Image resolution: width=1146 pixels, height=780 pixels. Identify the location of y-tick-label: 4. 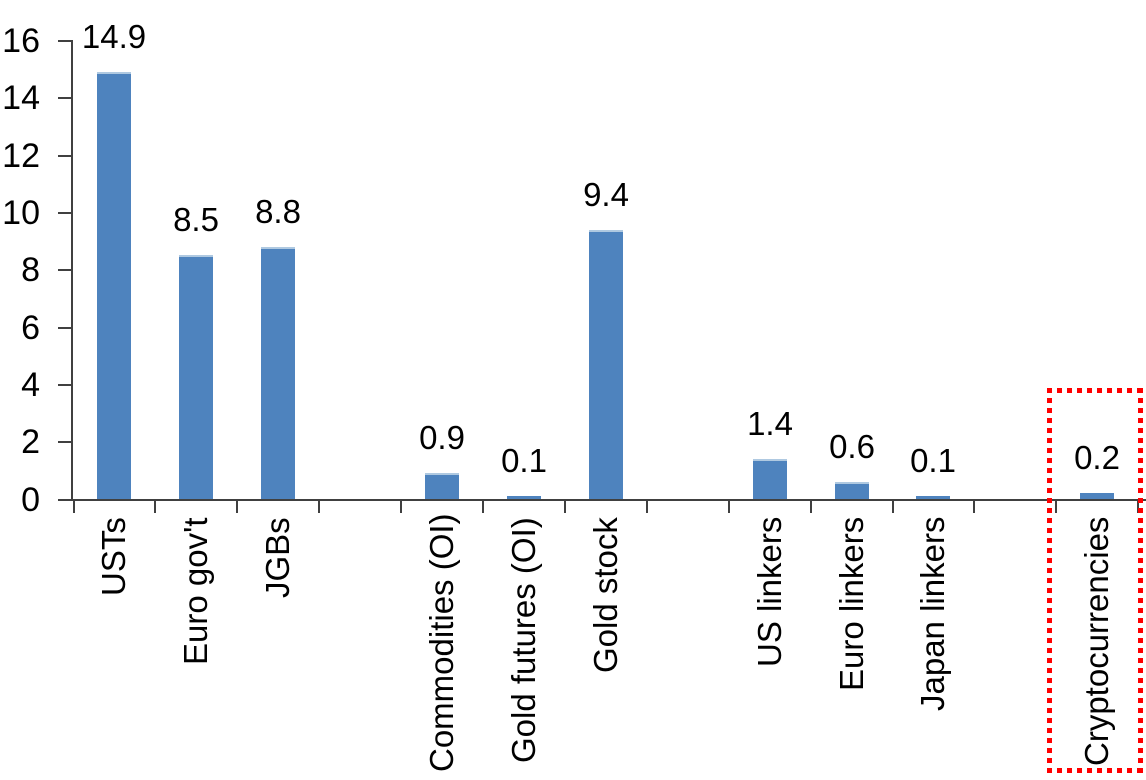
(30, 385).